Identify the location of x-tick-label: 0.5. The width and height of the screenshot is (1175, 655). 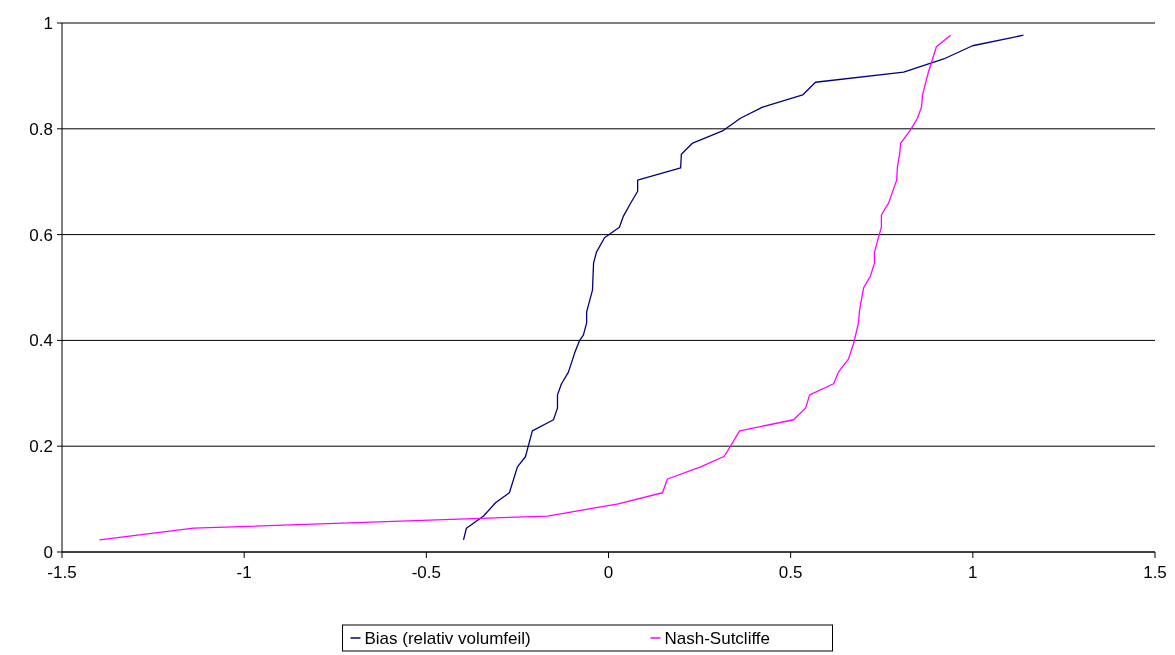
(790, 572).